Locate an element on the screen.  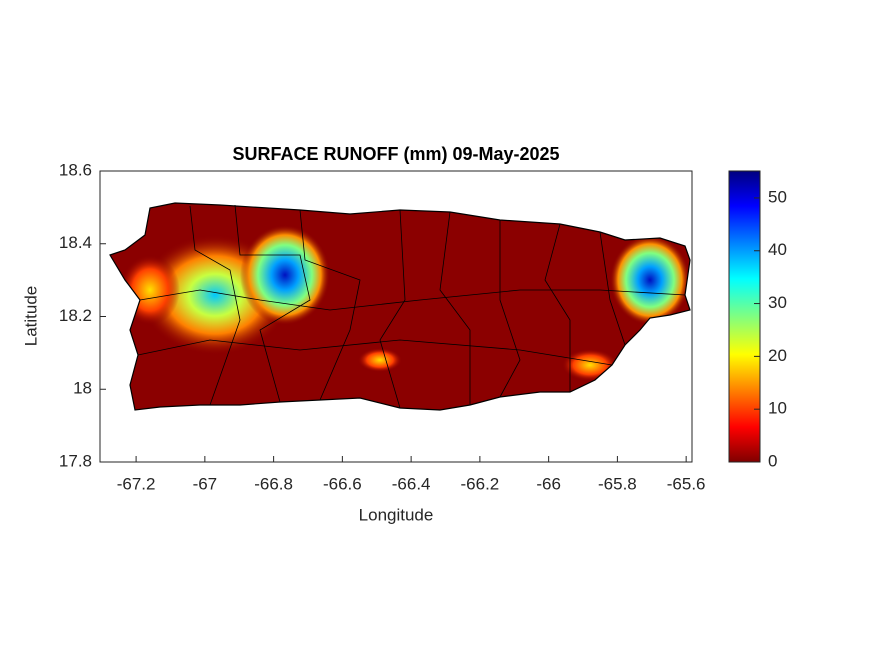
x-tick-label: -66.8 is located at coordinates (273, 483).